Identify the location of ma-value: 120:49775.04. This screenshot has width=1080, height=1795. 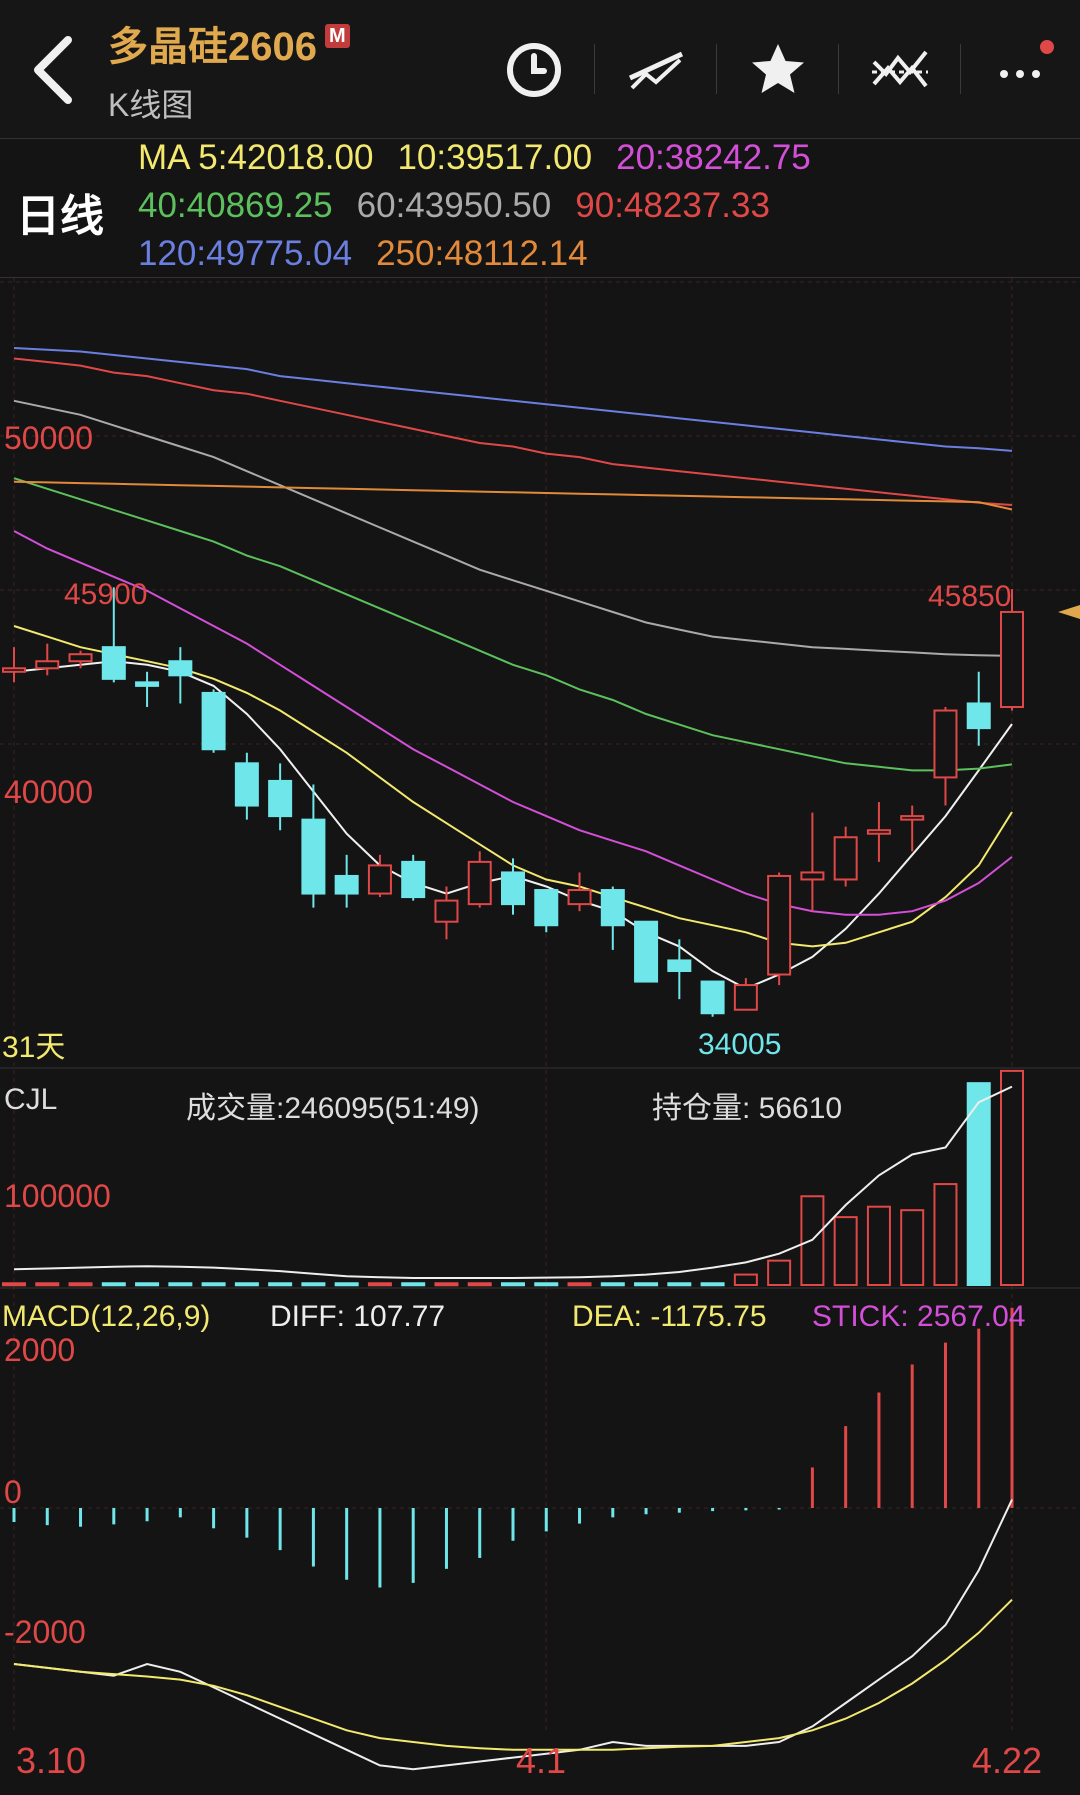
(245, 253).